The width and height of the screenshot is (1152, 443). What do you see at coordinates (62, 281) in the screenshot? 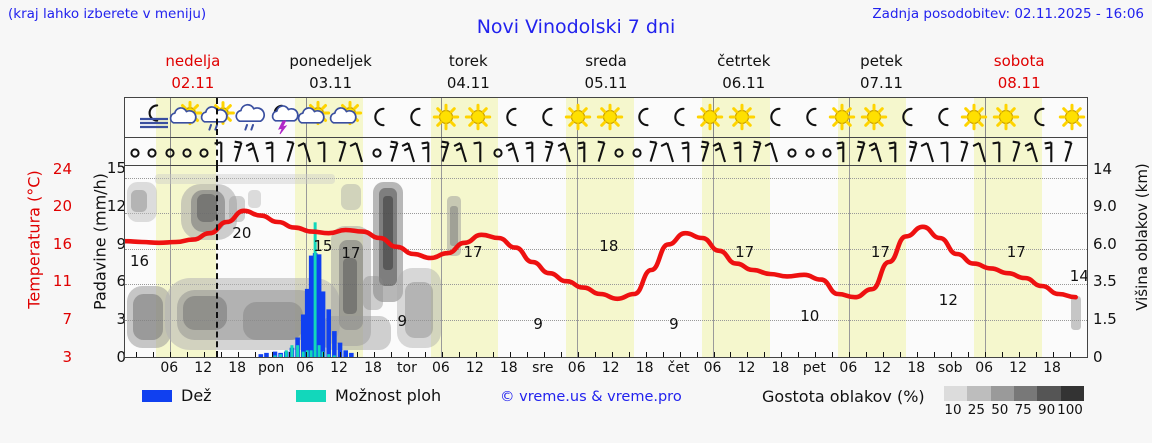
I see `temp-ticks-3: 11` at bounding box center [62, 281].